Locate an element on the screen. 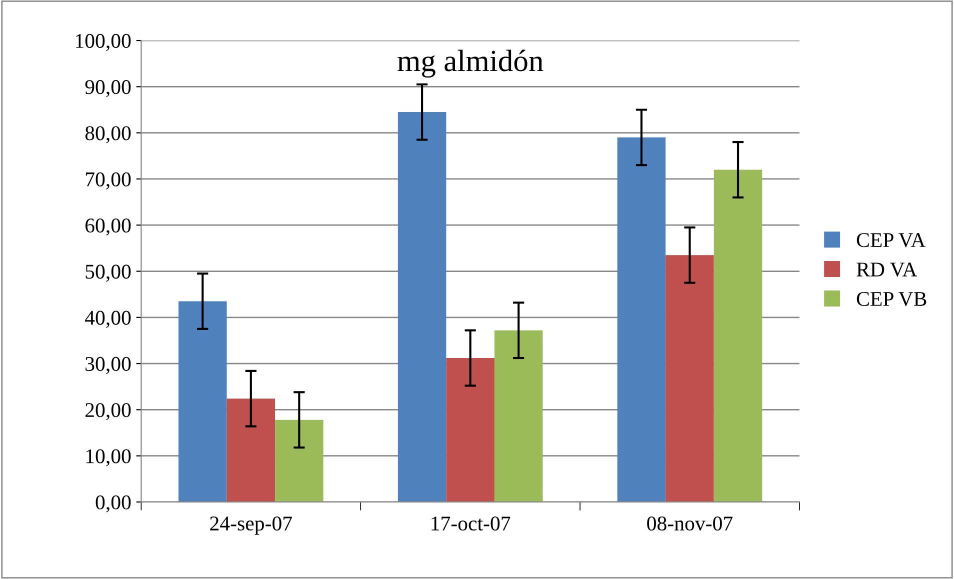  legend-label: RD VA is located at coordinates (887, 269).